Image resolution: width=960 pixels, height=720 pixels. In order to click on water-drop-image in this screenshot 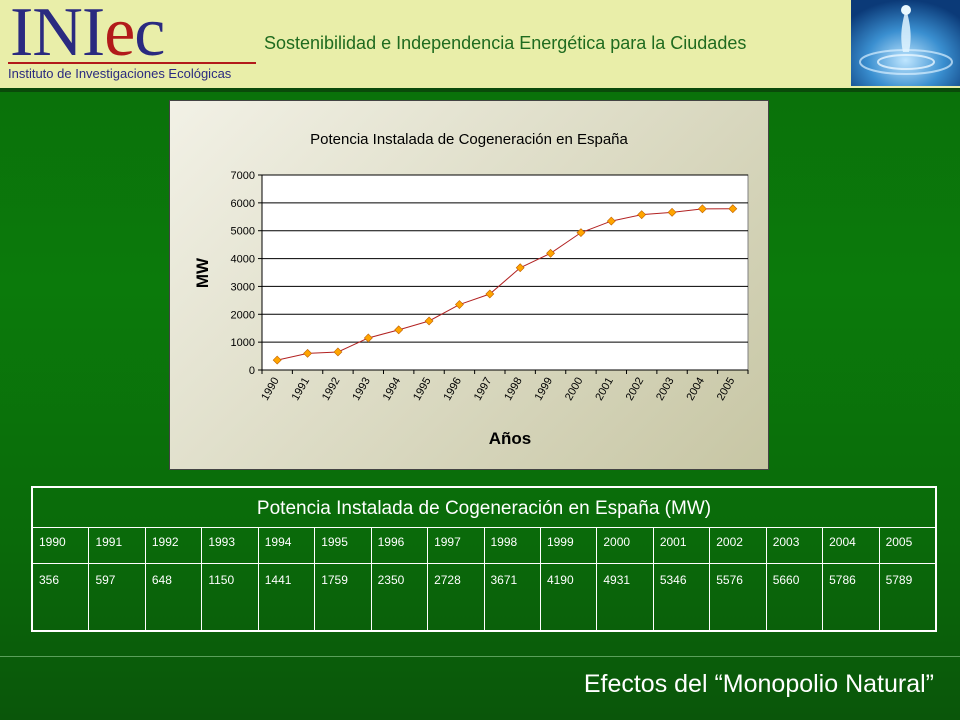, I will do `click(905, 43)`.